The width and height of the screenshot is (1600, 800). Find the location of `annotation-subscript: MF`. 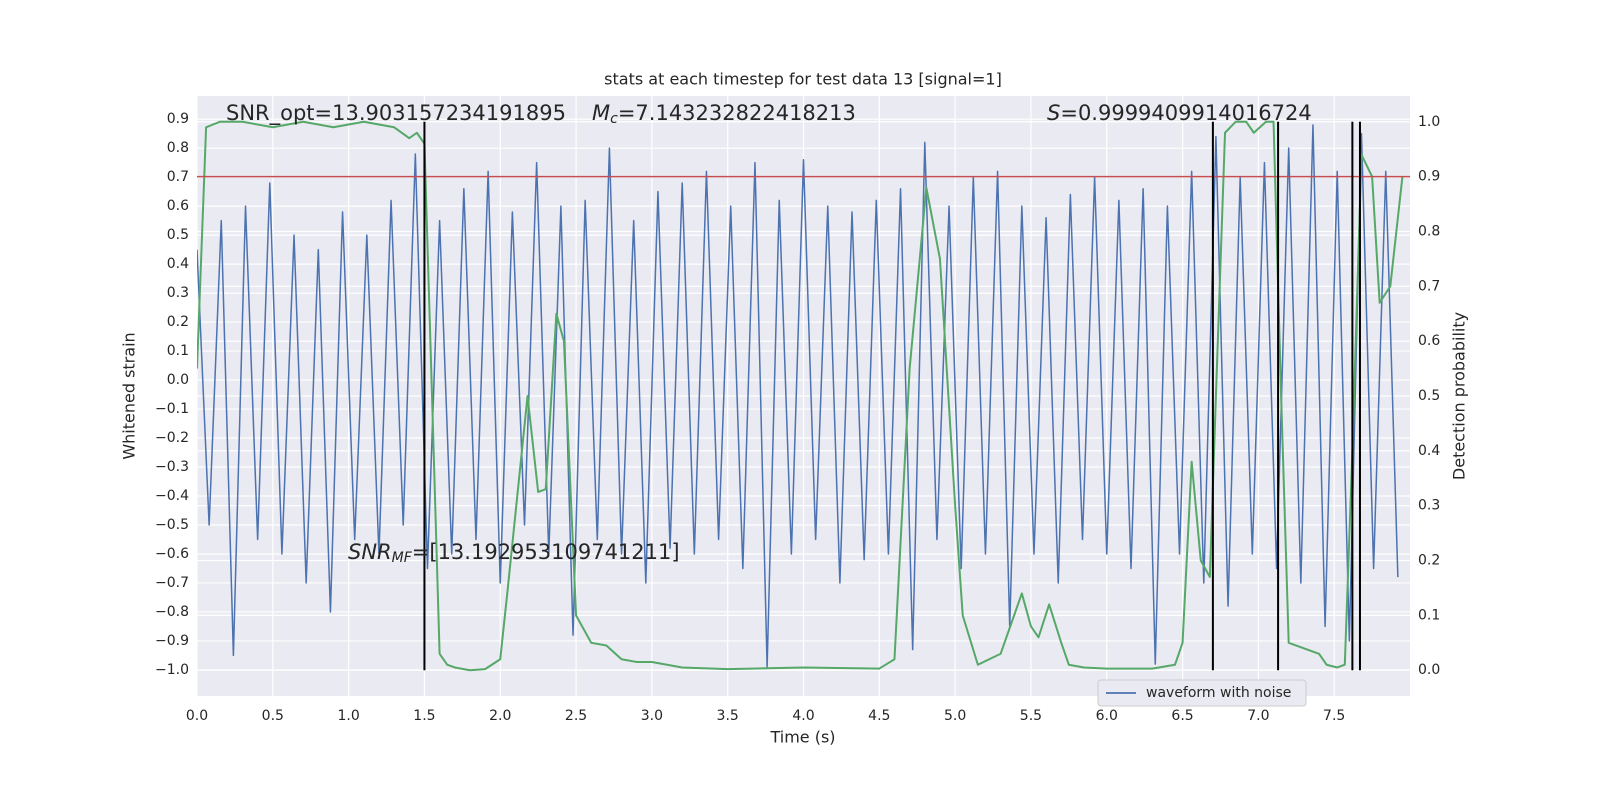

annotation-subscript: MF is located at coordinates (402, 558).